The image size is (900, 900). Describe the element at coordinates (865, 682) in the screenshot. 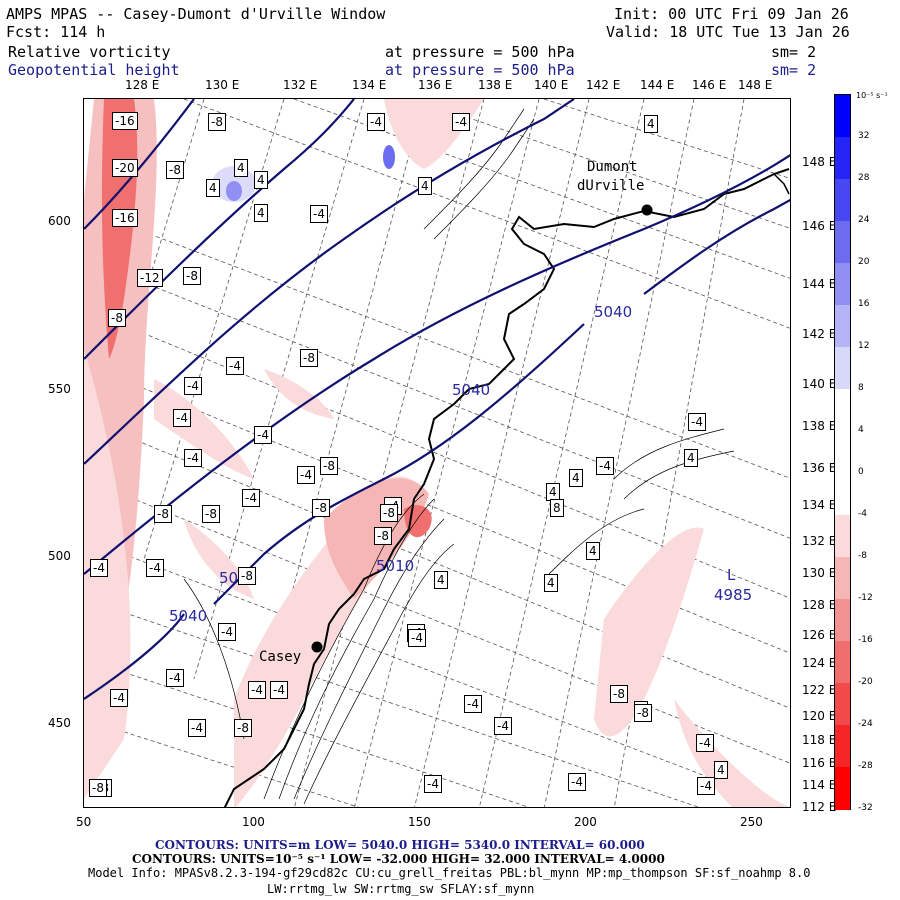

I see `colorbar-label: -20` at that location.